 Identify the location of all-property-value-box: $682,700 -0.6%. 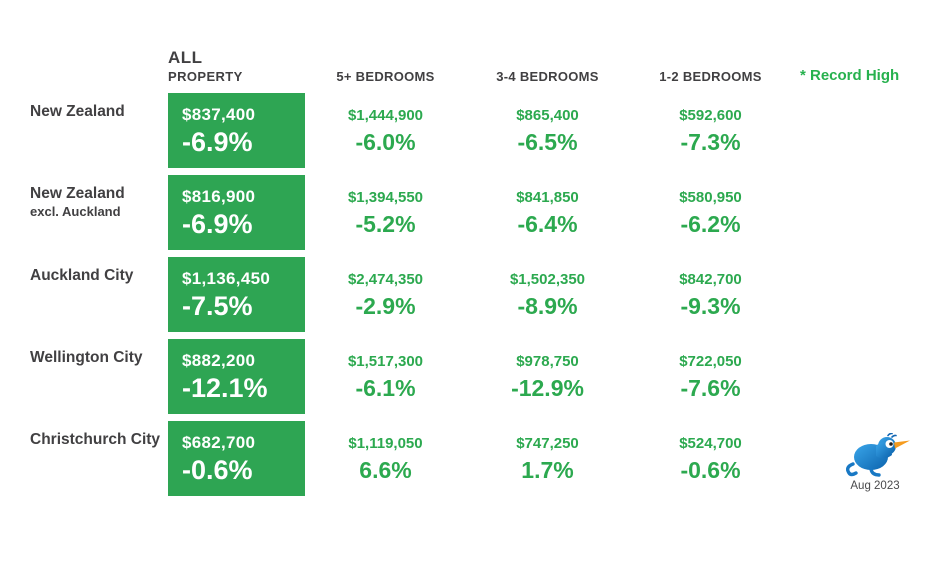
(236, 458).